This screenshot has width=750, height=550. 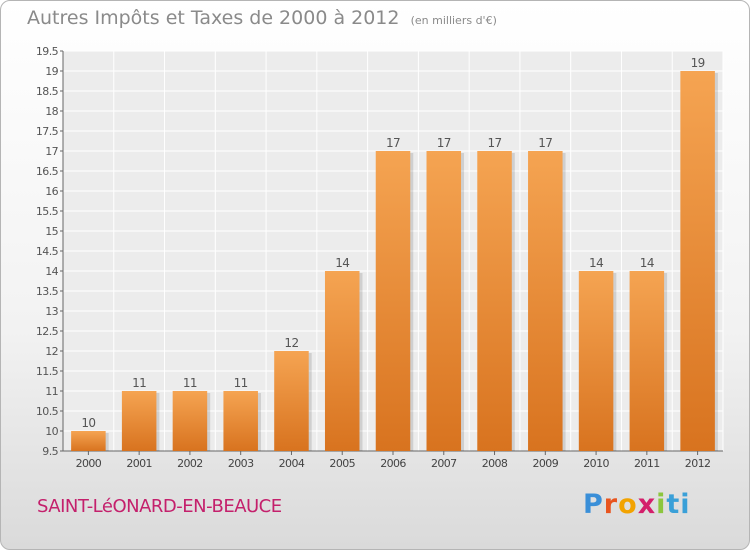 I want to click on city-name: SAINT-LéONARD-EN-BEAUCE, so click(x=159, y=506).